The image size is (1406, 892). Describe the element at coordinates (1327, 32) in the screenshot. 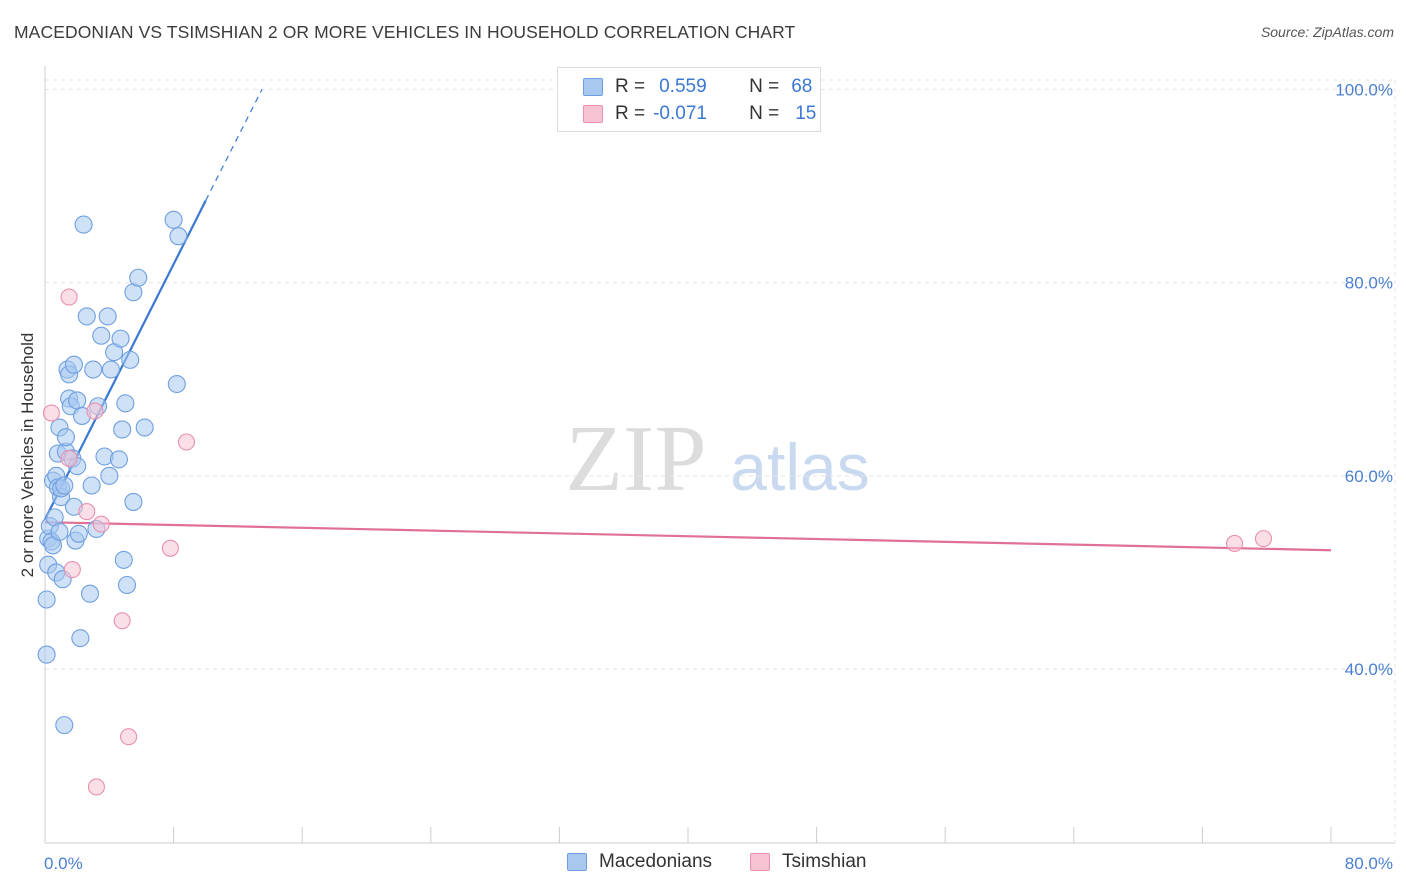

I see `source-credit: Source: ZipAtlas.com` at that location.